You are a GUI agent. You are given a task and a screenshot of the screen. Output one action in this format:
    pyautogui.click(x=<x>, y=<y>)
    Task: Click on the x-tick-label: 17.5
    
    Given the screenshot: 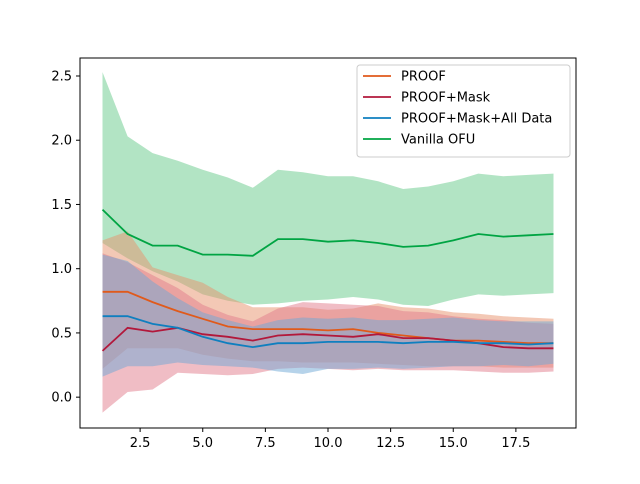 What is the action you would take?
    pyautogui.click(x=515, y=443)
    